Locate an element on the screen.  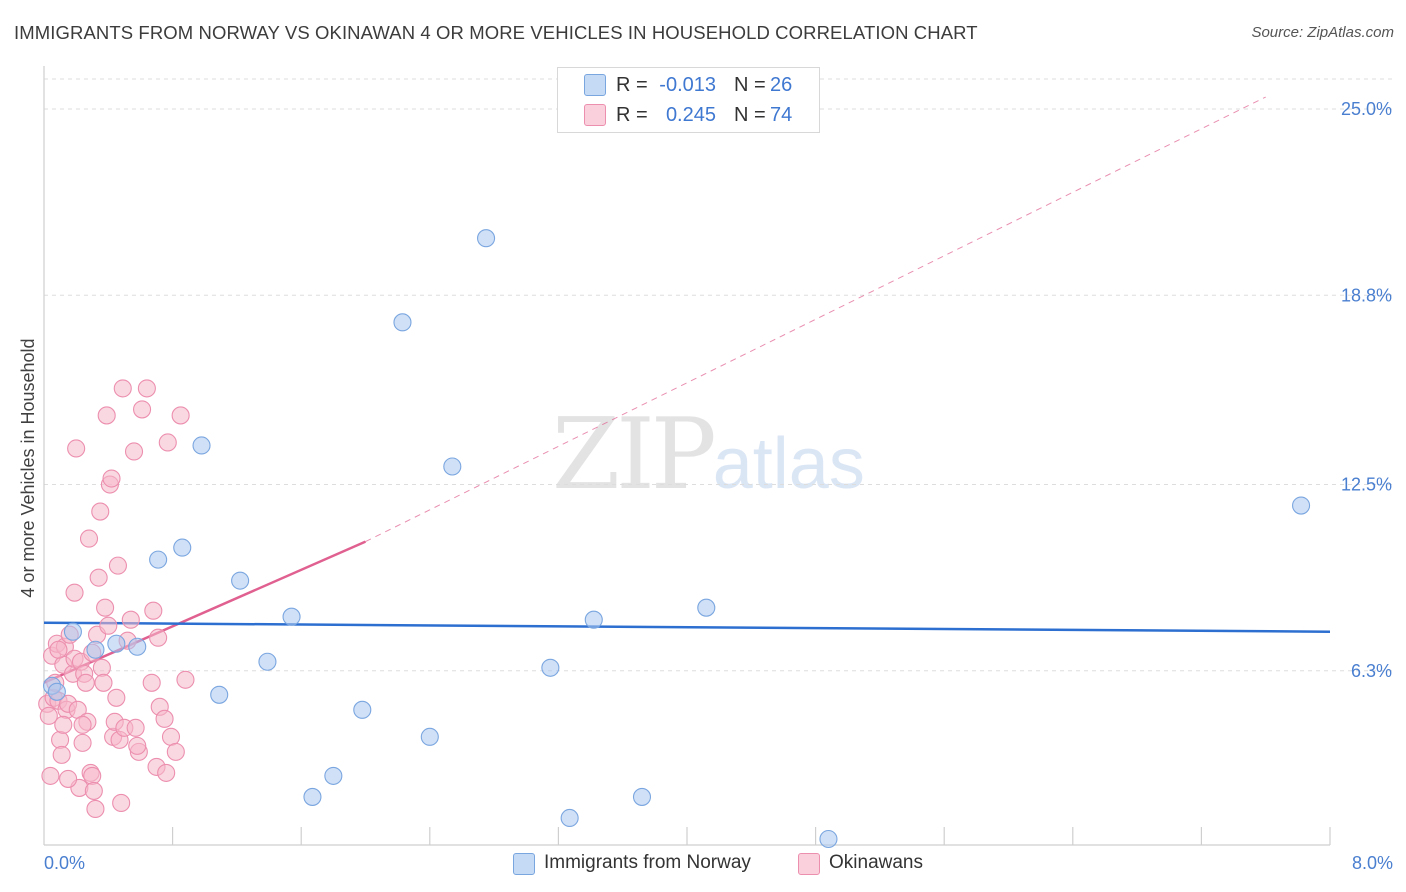
legend-row-okinawans: R = 0.245 N = 74 is located at coordinates (688, 115).